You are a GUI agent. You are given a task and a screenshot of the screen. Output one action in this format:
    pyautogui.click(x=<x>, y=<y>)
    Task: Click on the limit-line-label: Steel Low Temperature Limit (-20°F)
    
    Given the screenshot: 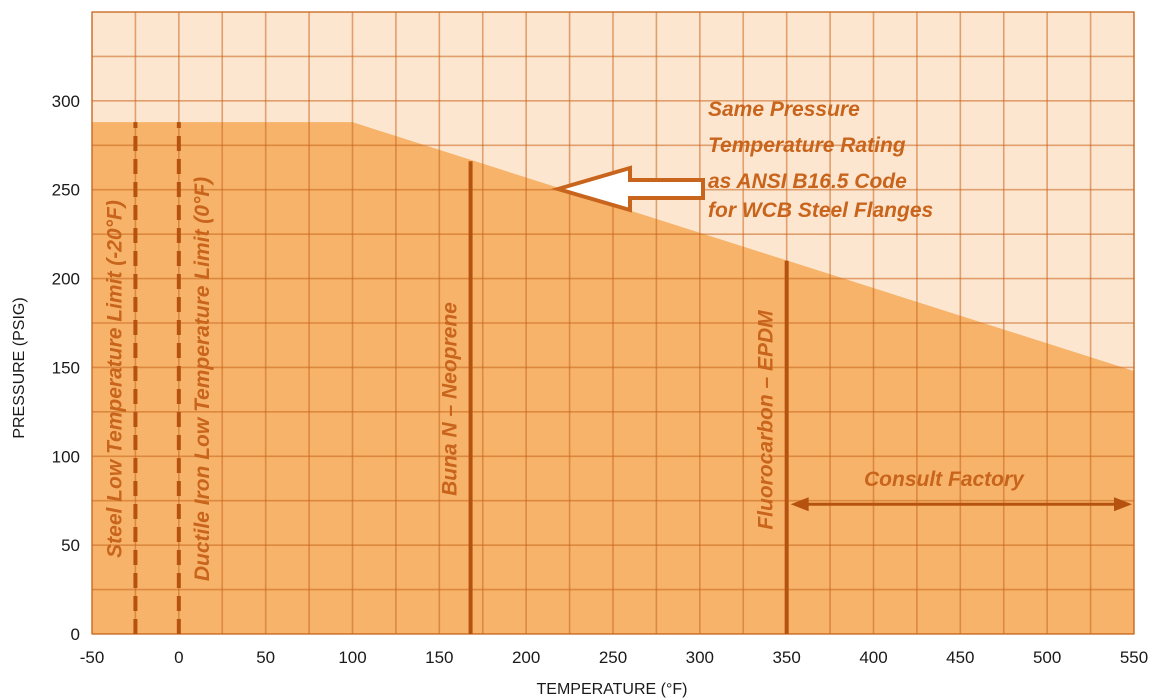 What is the action you would take?
    pyautogui.click(x=114, y=379)
    